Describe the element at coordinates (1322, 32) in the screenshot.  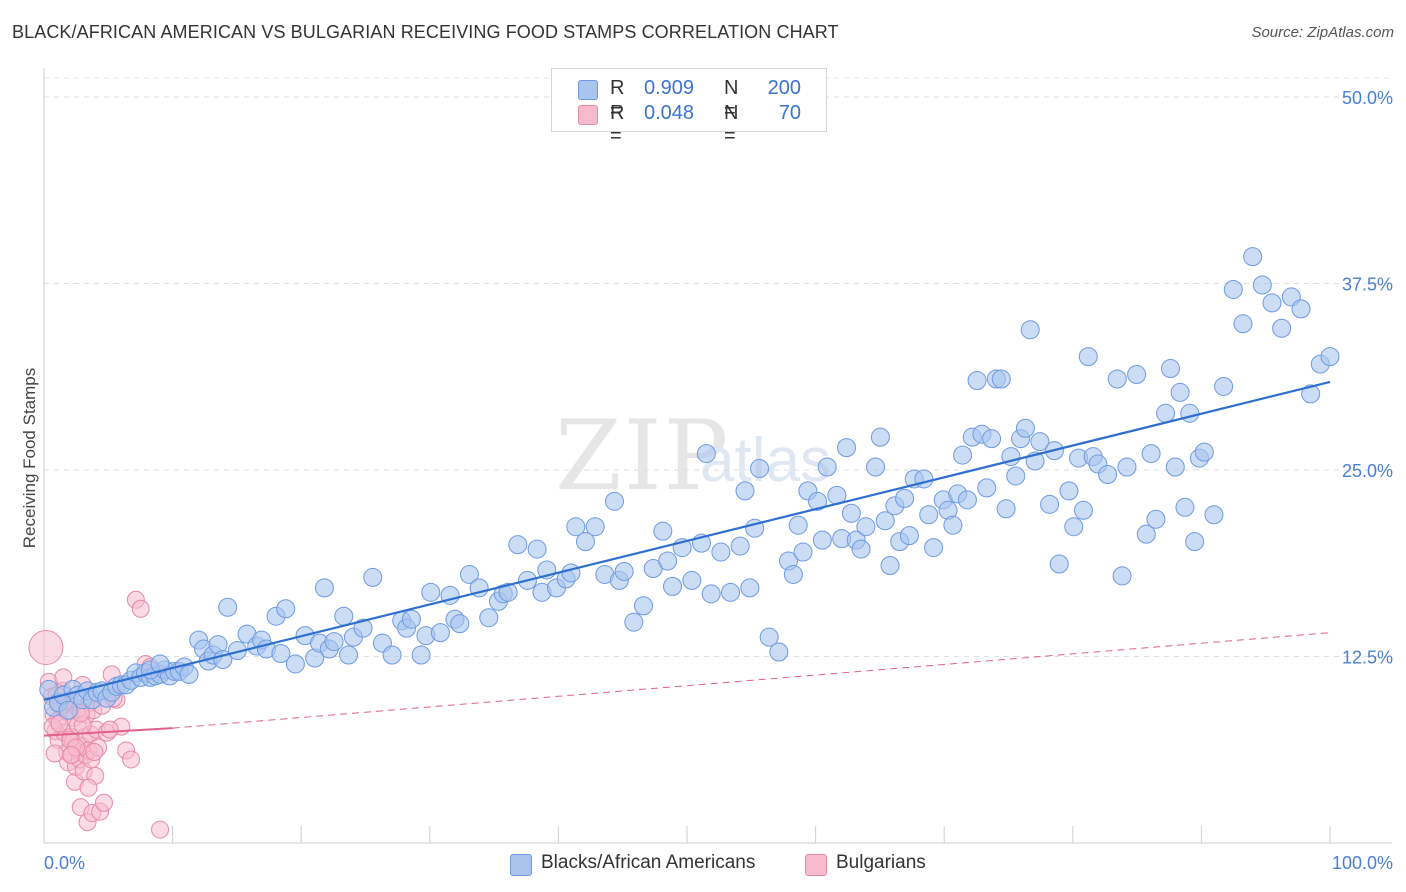
I see `source-credit: Source: ZipAtlas.com` at that location.